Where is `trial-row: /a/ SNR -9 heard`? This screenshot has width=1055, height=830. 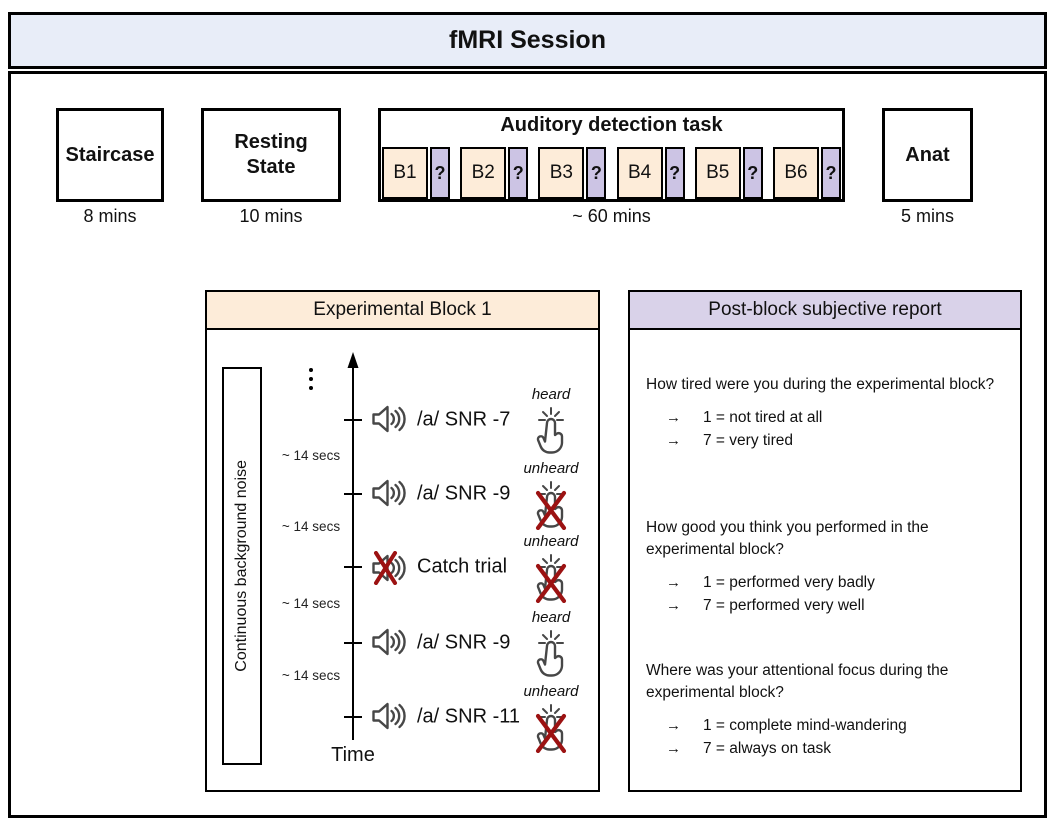 trial-row: /a/ SNR -9 heard is located at coordinates (402, 643).